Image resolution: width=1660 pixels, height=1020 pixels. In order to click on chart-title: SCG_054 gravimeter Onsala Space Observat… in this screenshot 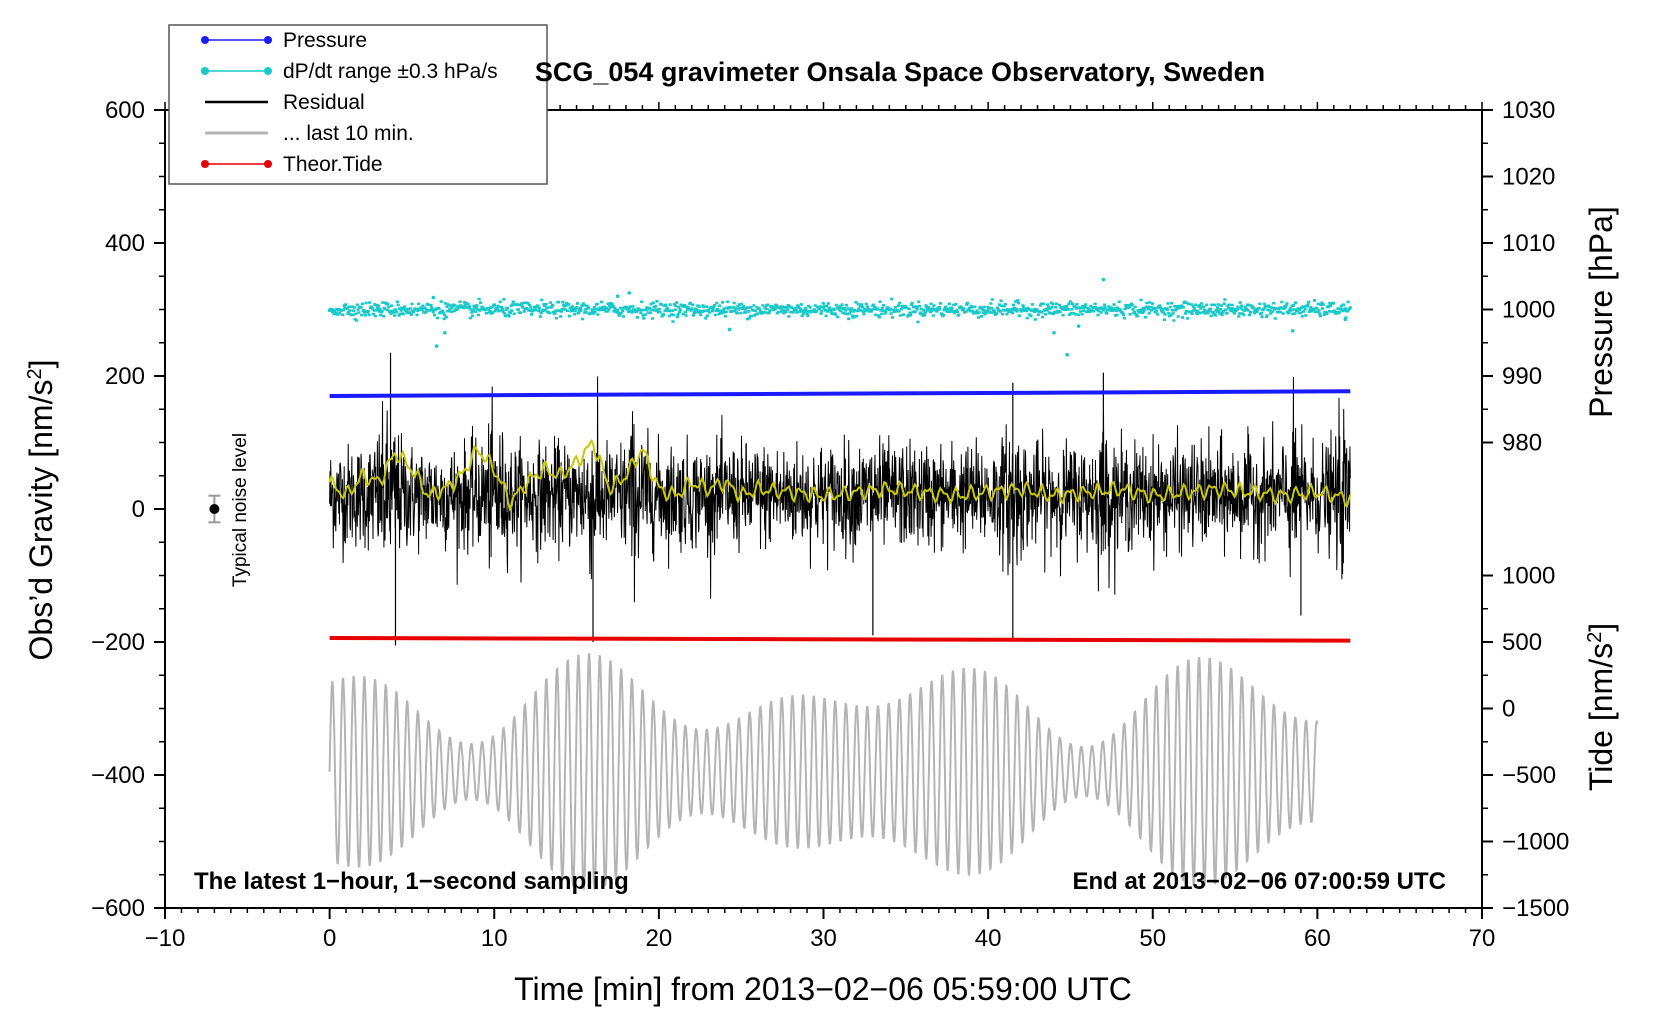, I will do `click(900, 72)`.